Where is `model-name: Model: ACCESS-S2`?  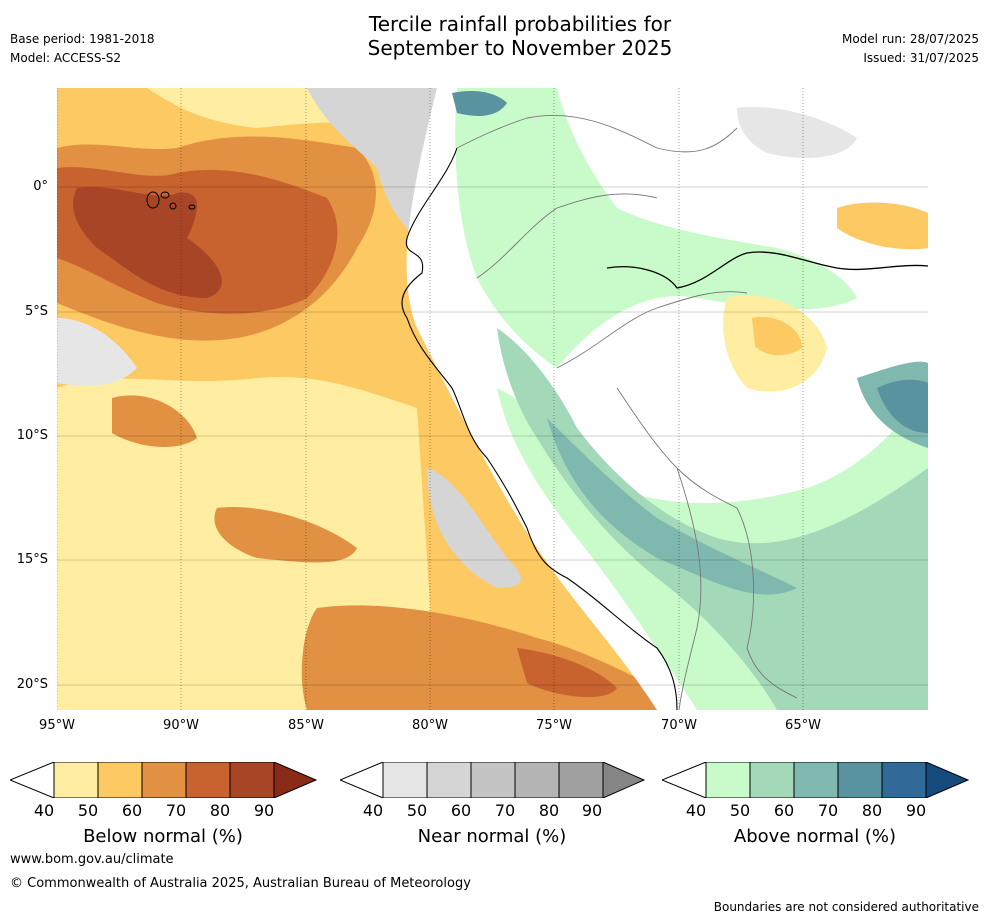
model-name: Model: ACCESS-S2 is located at coordinates (66, 58).